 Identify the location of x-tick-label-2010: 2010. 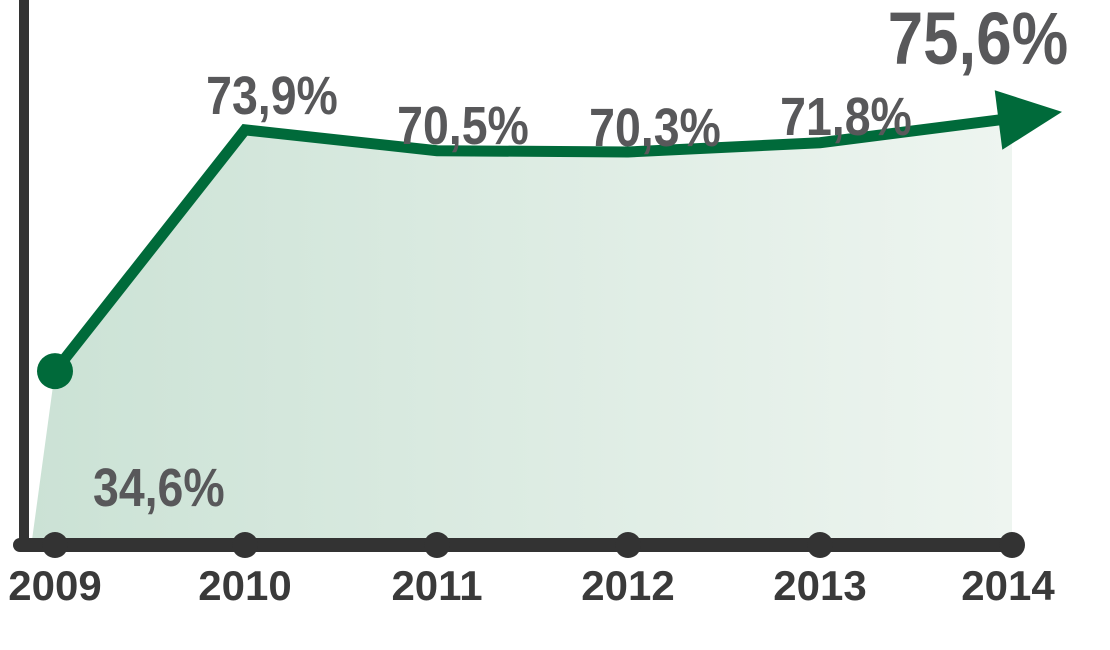
(244, 585).